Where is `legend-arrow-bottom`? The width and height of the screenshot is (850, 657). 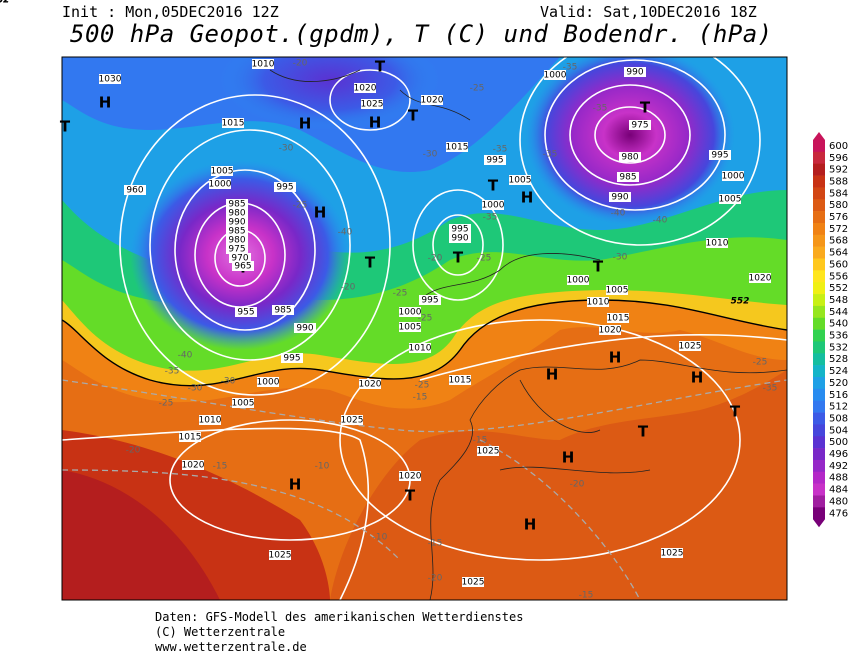
legend-arrow-bottom is located at coordinates (819, 523).